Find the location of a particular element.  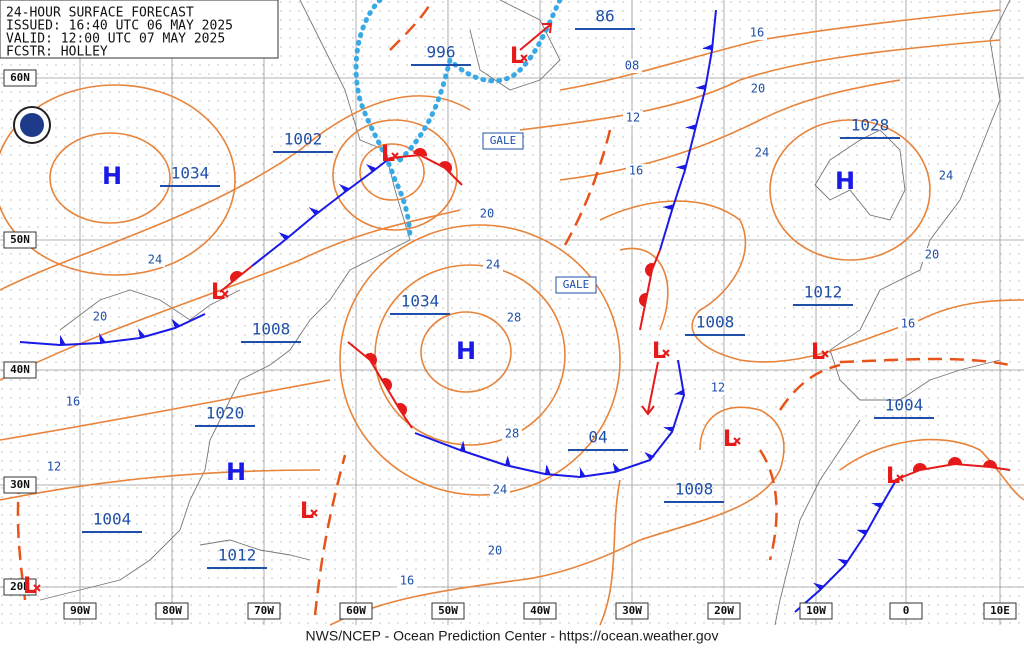

lon-label: 40W is located at coordinates (540, 610).